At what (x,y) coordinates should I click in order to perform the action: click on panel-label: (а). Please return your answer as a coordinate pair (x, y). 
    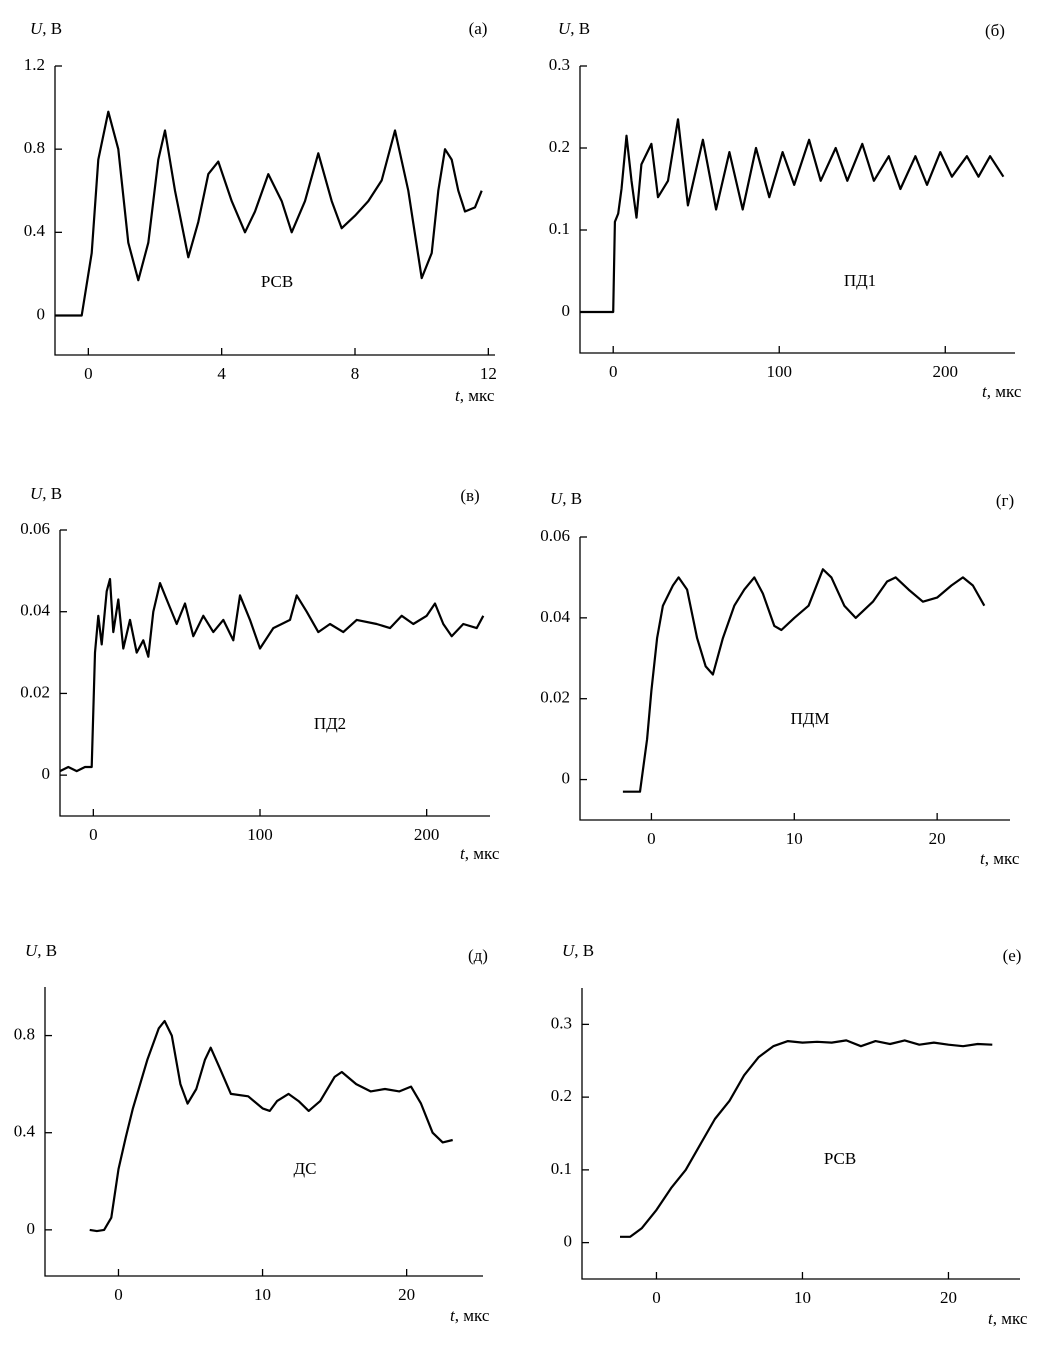
    Looking at the image, I should click on (478, 28).